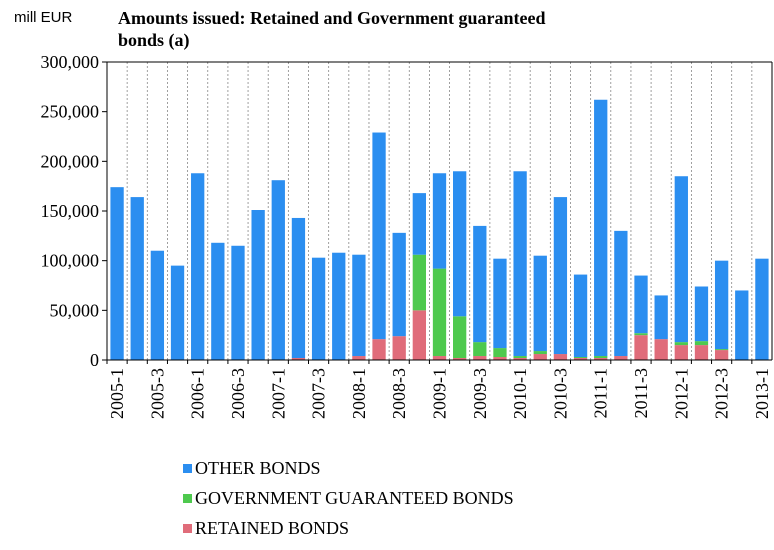  Describe the element at coordinates (641, 393) in the screenshot. I see `x-tick-label: 2011-3` at that location.